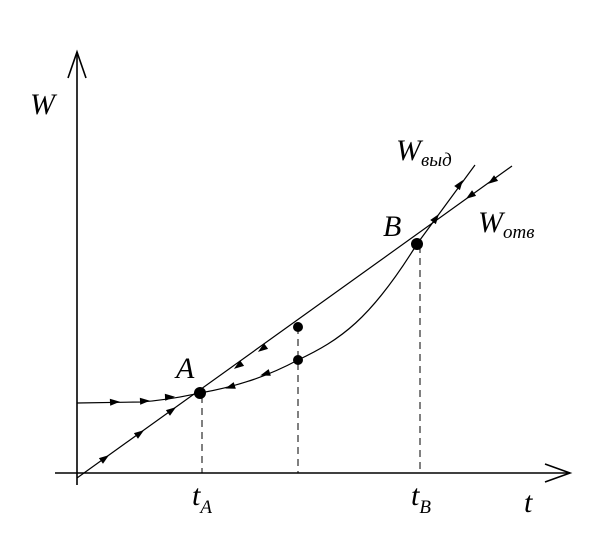 This screenshot has width=613, height=553. I want to click on tick-label: tB, so click(421, 498).